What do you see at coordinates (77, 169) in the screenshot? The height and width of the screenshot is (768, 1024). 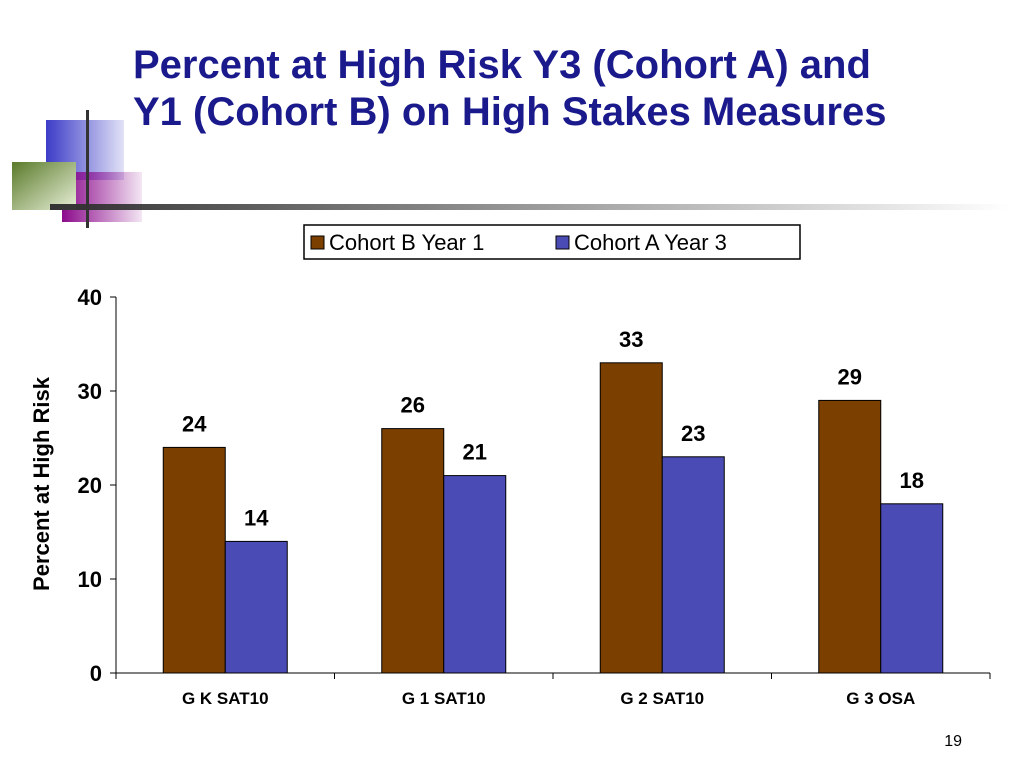 I see `decorative-squares` at bounding box center [77, 169].